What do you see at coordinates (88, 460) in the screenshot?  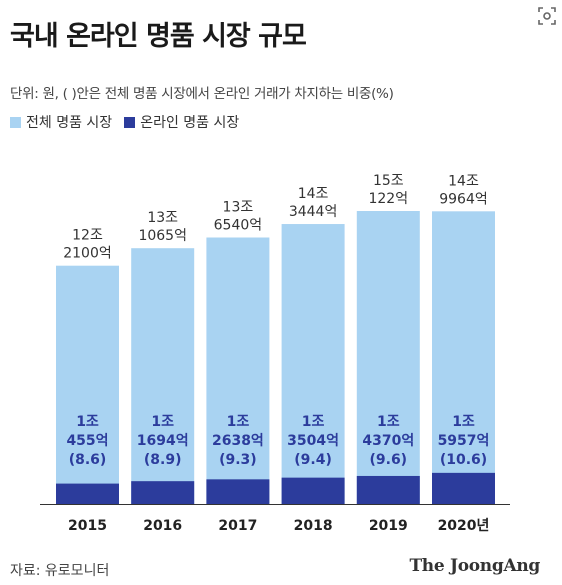 I see `online-label-line3-0: (8.6)` at bounding box center [88, 460].